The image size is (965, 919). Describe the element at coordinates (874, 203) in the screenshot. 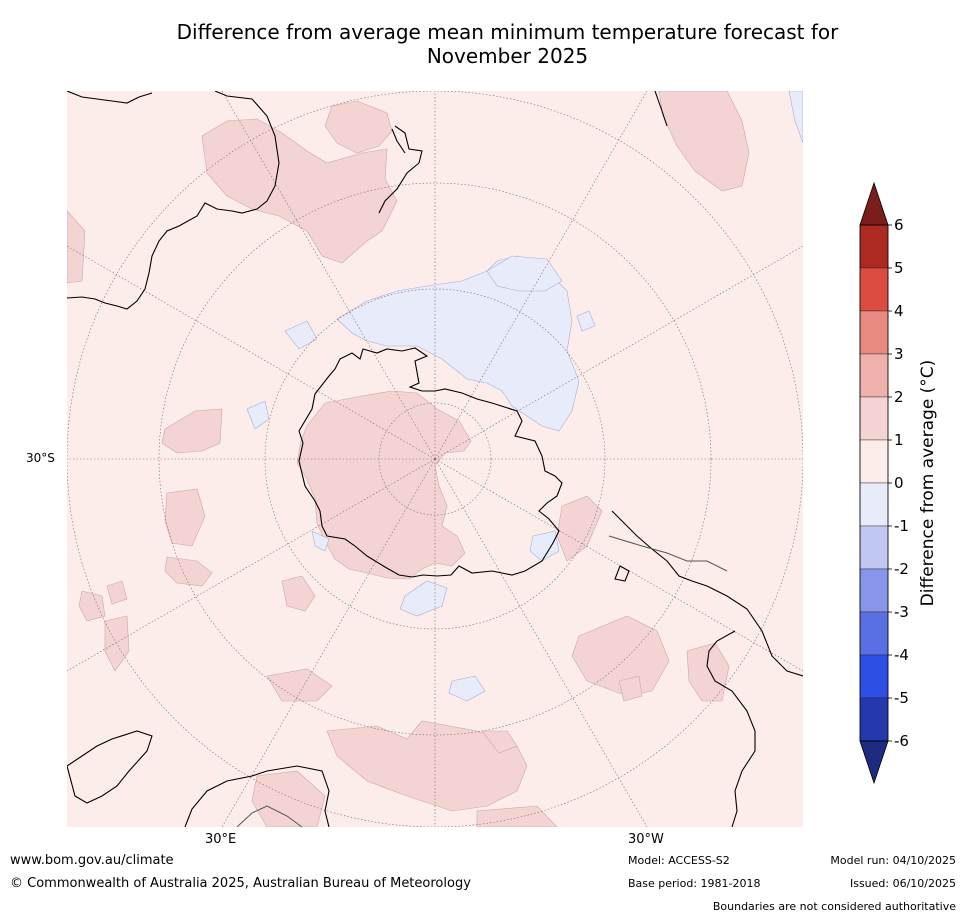

I see `colorbar-extend-max` at that location.